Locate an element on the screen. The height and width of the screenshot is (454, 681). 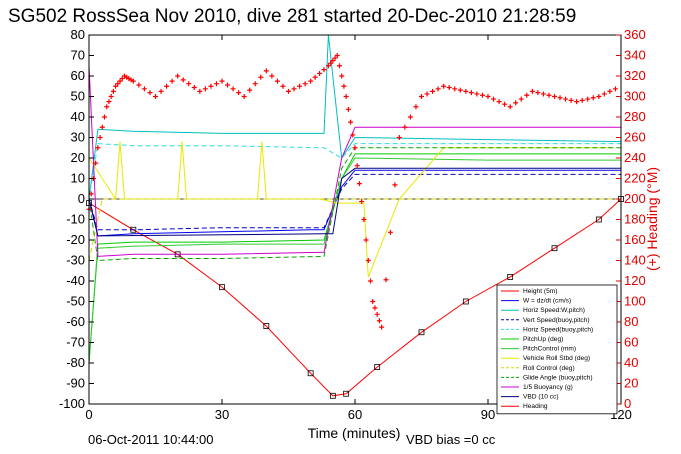
y-right-tick-label: 240 is located at coordinates (635, 157).